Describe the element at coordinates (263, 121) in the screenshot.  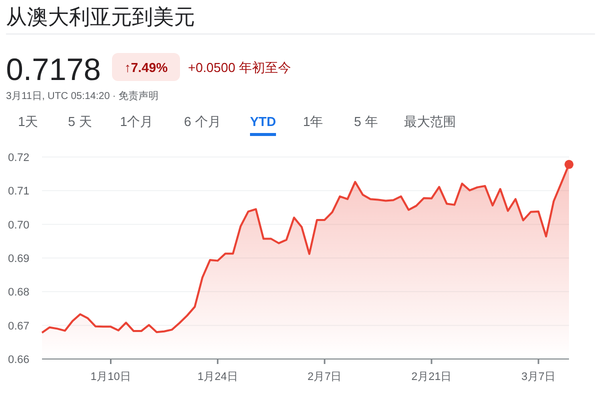
I see `text: YTD` at that location.